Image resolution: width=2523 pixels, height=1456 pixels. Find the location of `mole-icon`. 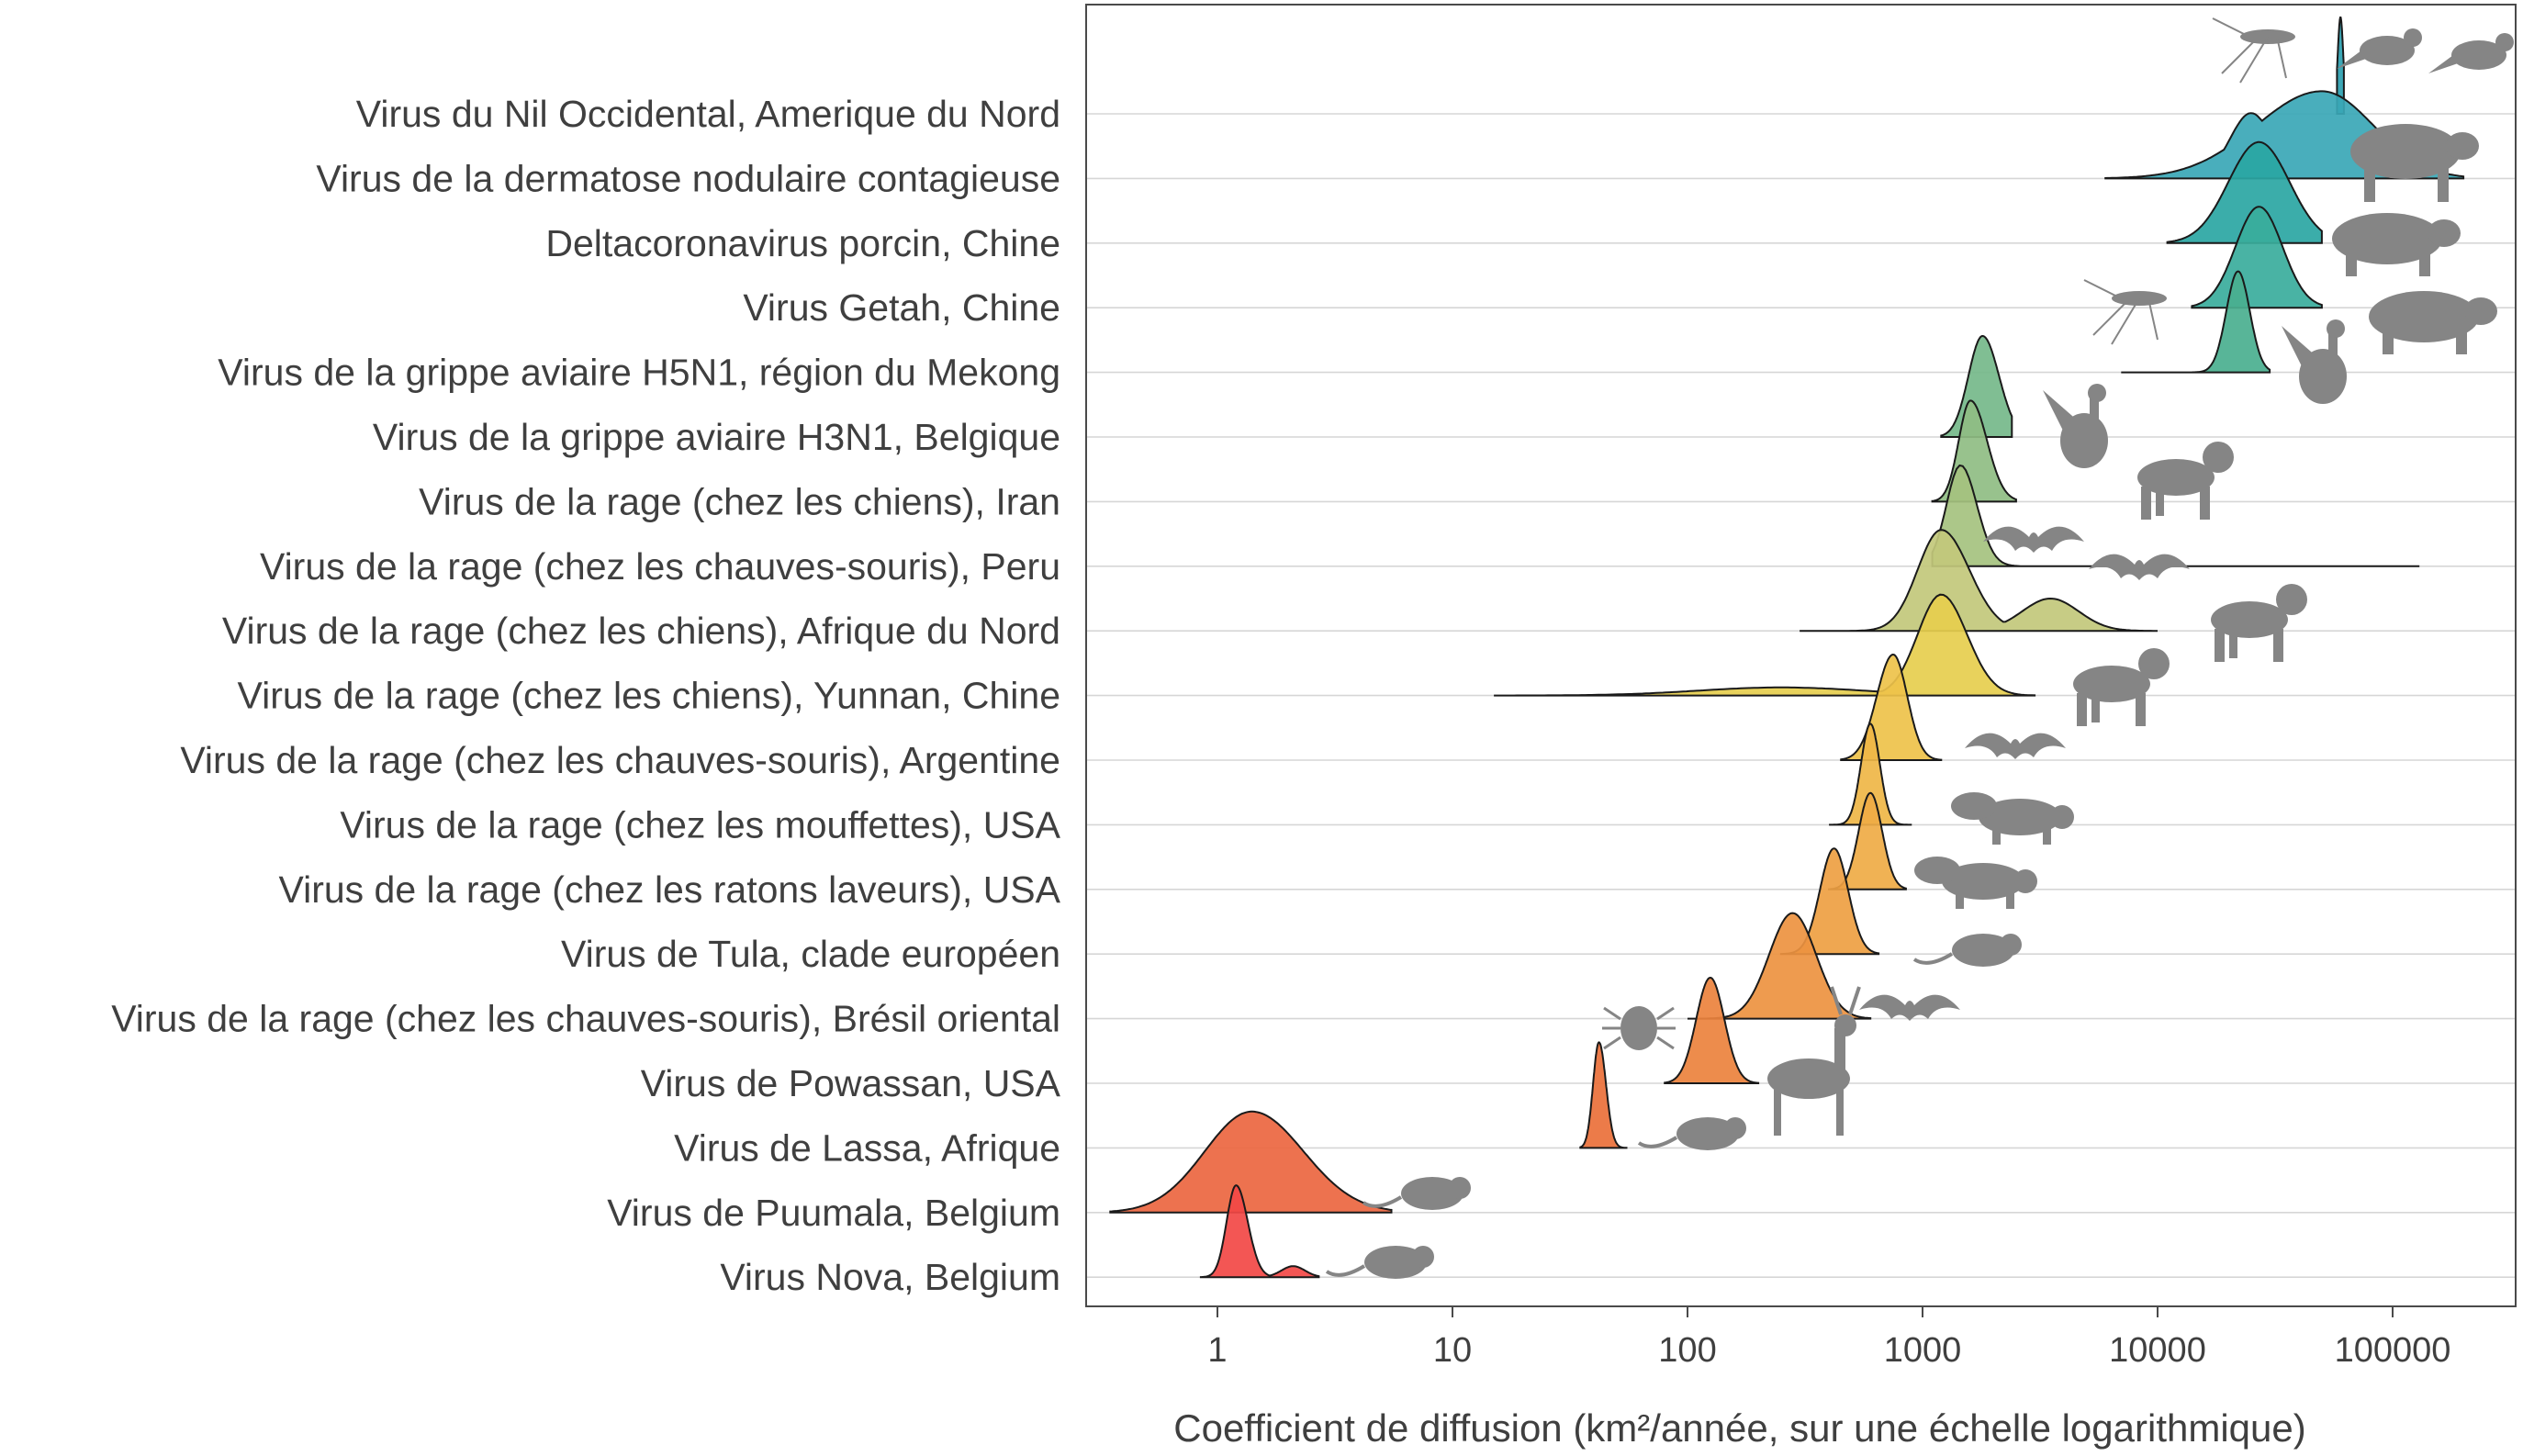

mole-icon is located at coordinates (1379, 1262).